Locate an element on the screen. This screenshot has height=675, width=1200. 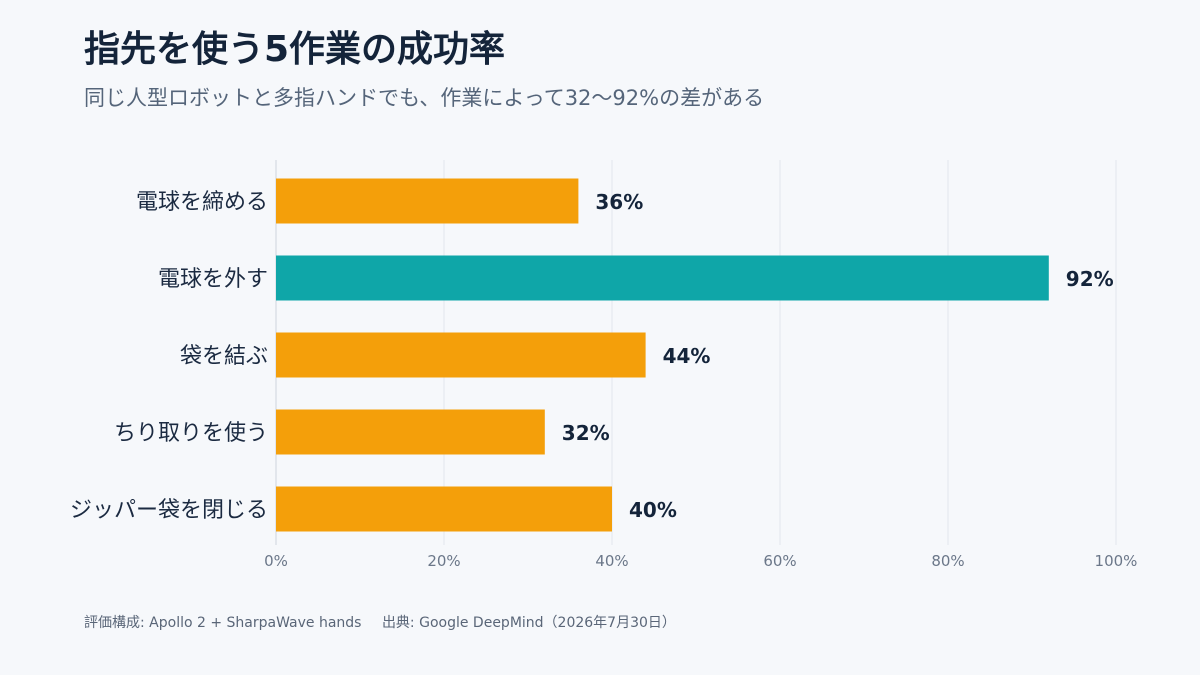
footer-source: 出典: Google DeepMind（2026年7月30日） is located at coordinates (528, 623).